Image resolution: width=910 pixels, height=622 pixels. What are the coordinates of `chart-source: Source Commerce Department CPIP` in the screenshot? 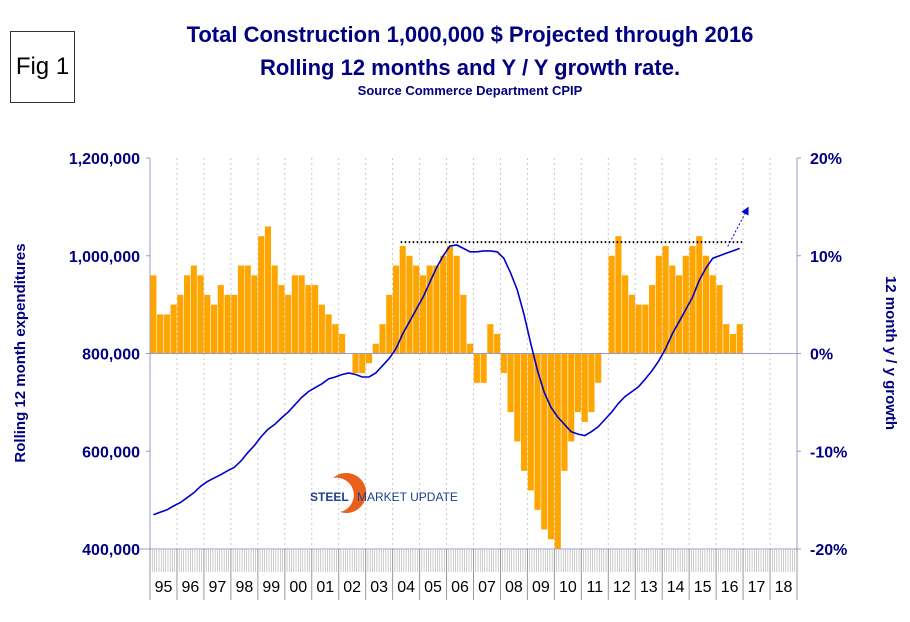 It's located at (470, 90).